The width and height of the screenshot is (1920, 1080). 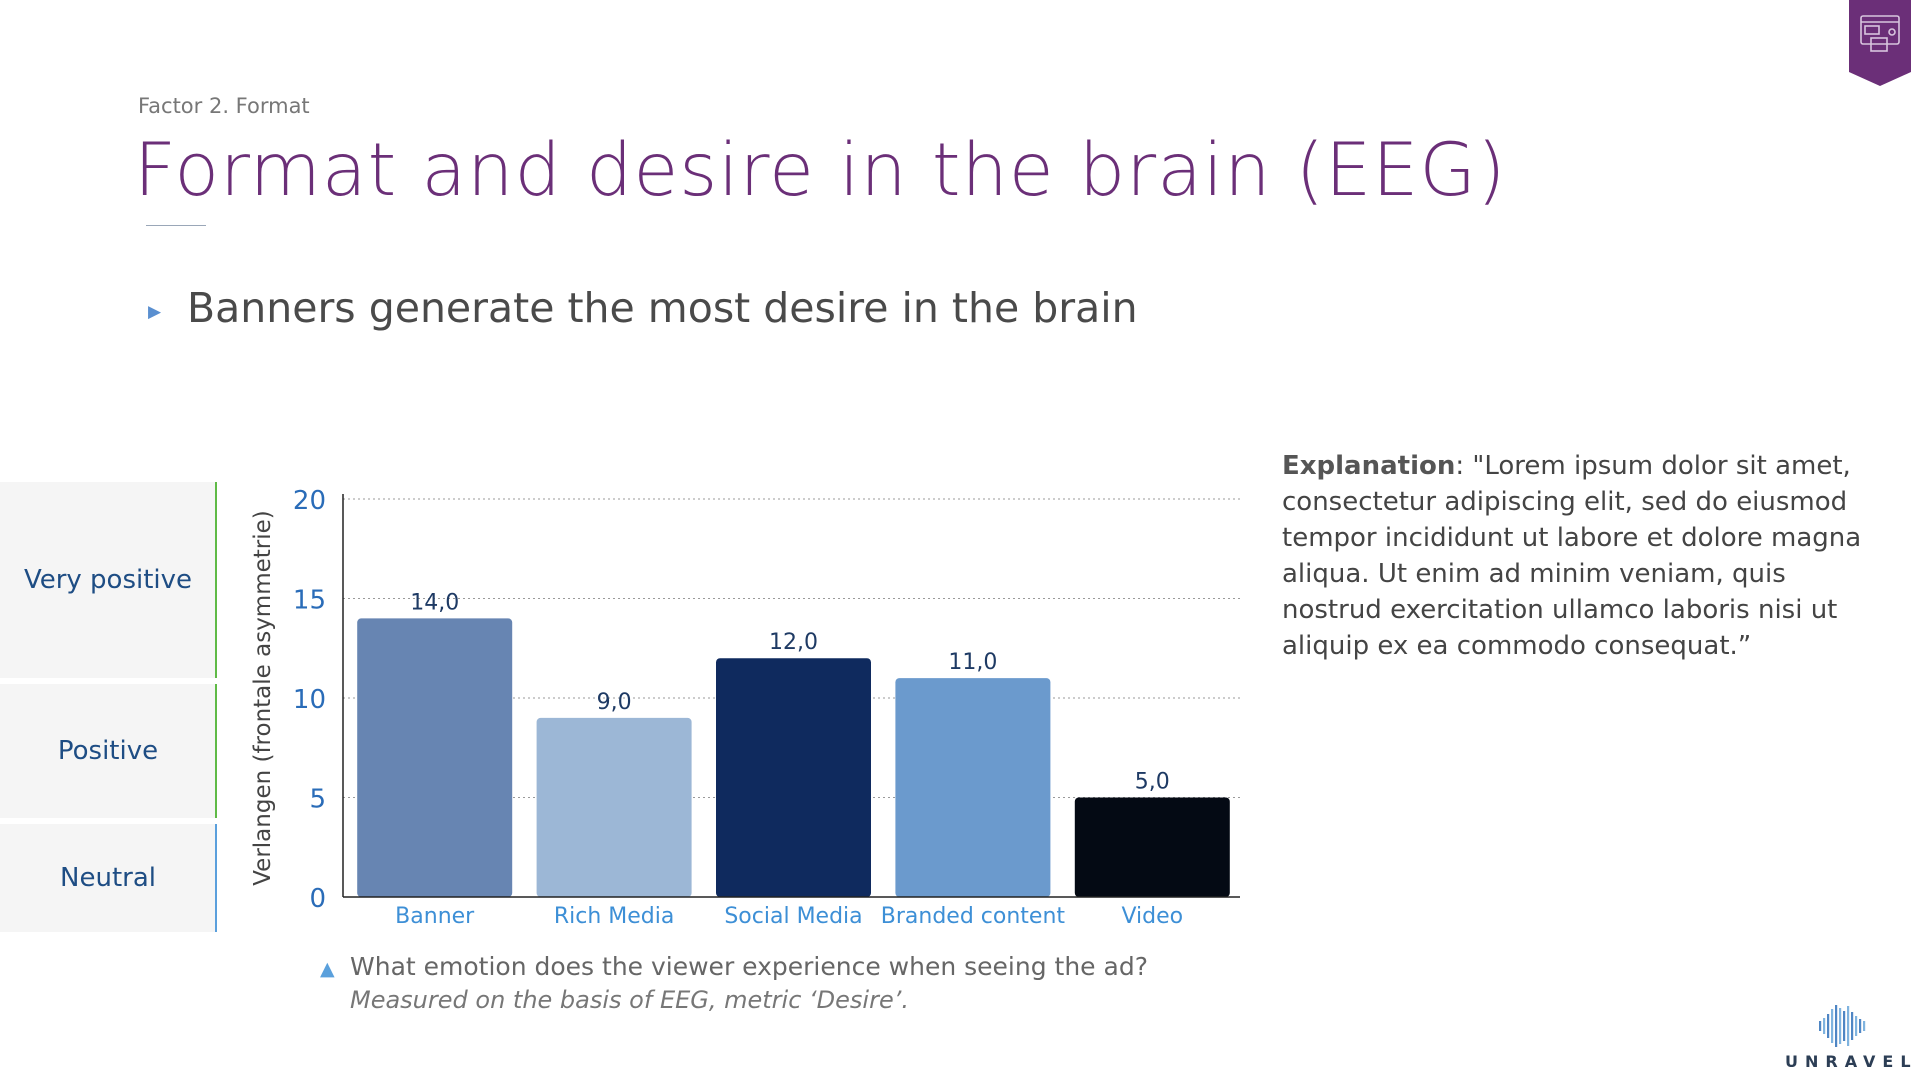 What do you see at coordinates (972, 662) in the screenshot?
I see `data-label: 11,0` at bounding box center [972, 662].